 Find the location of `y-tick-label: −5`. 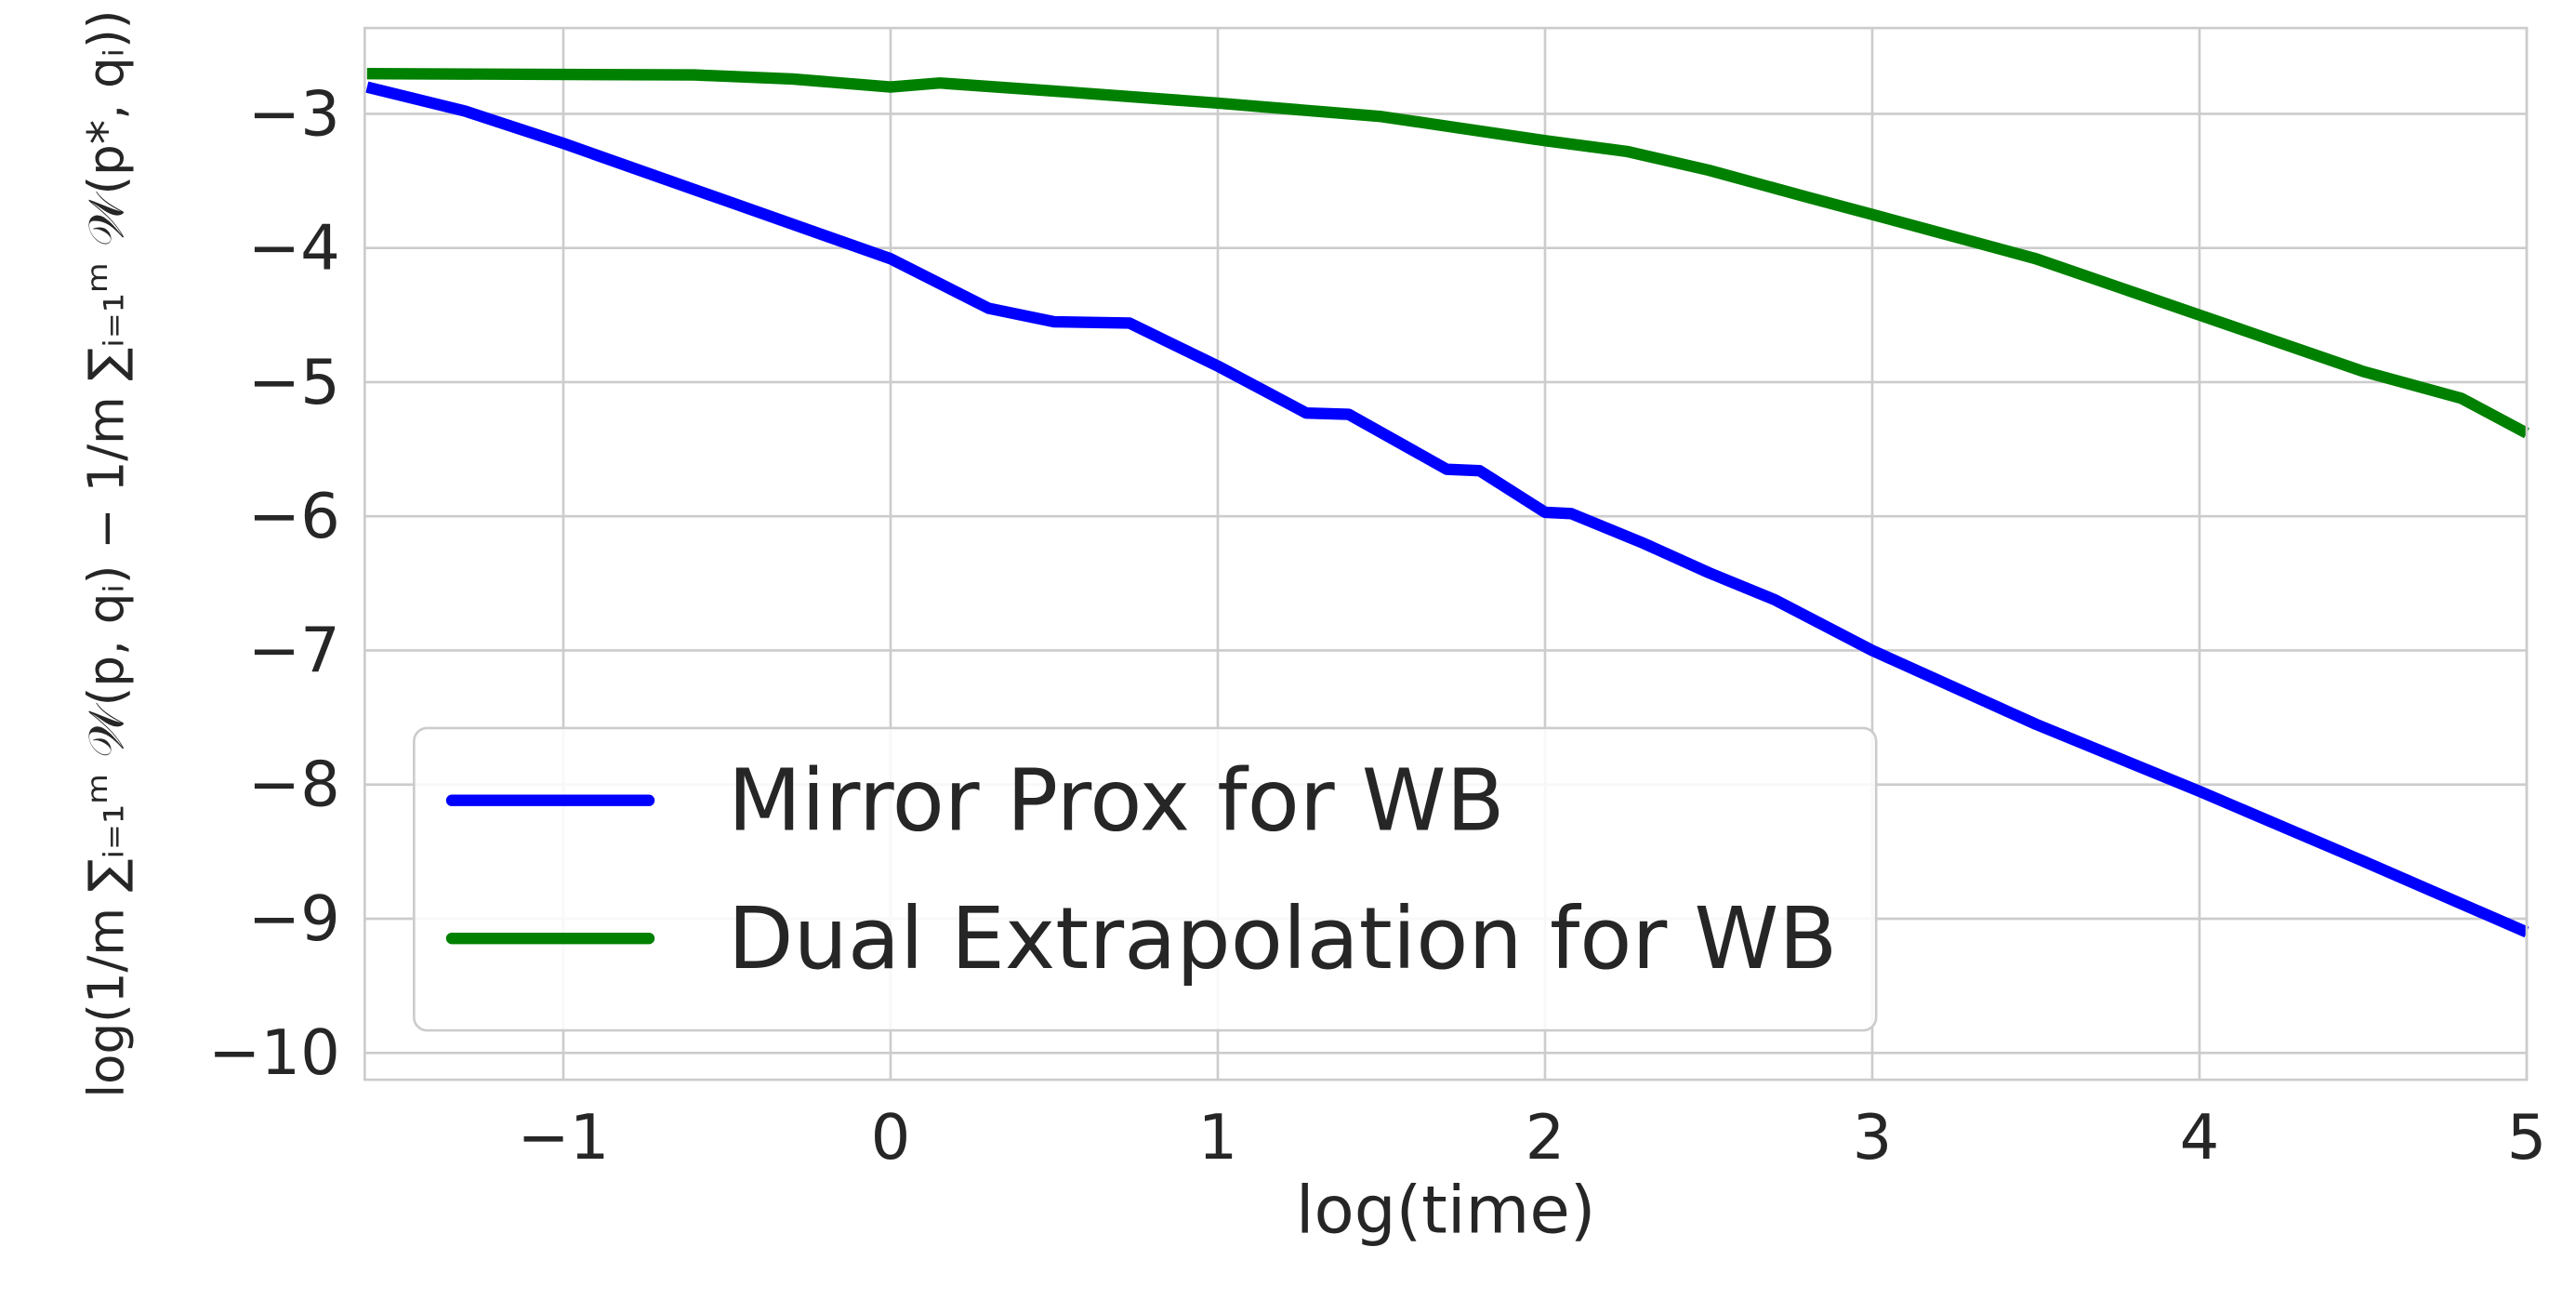

y-tick-label: −5 is located at coordinates (294, 382).